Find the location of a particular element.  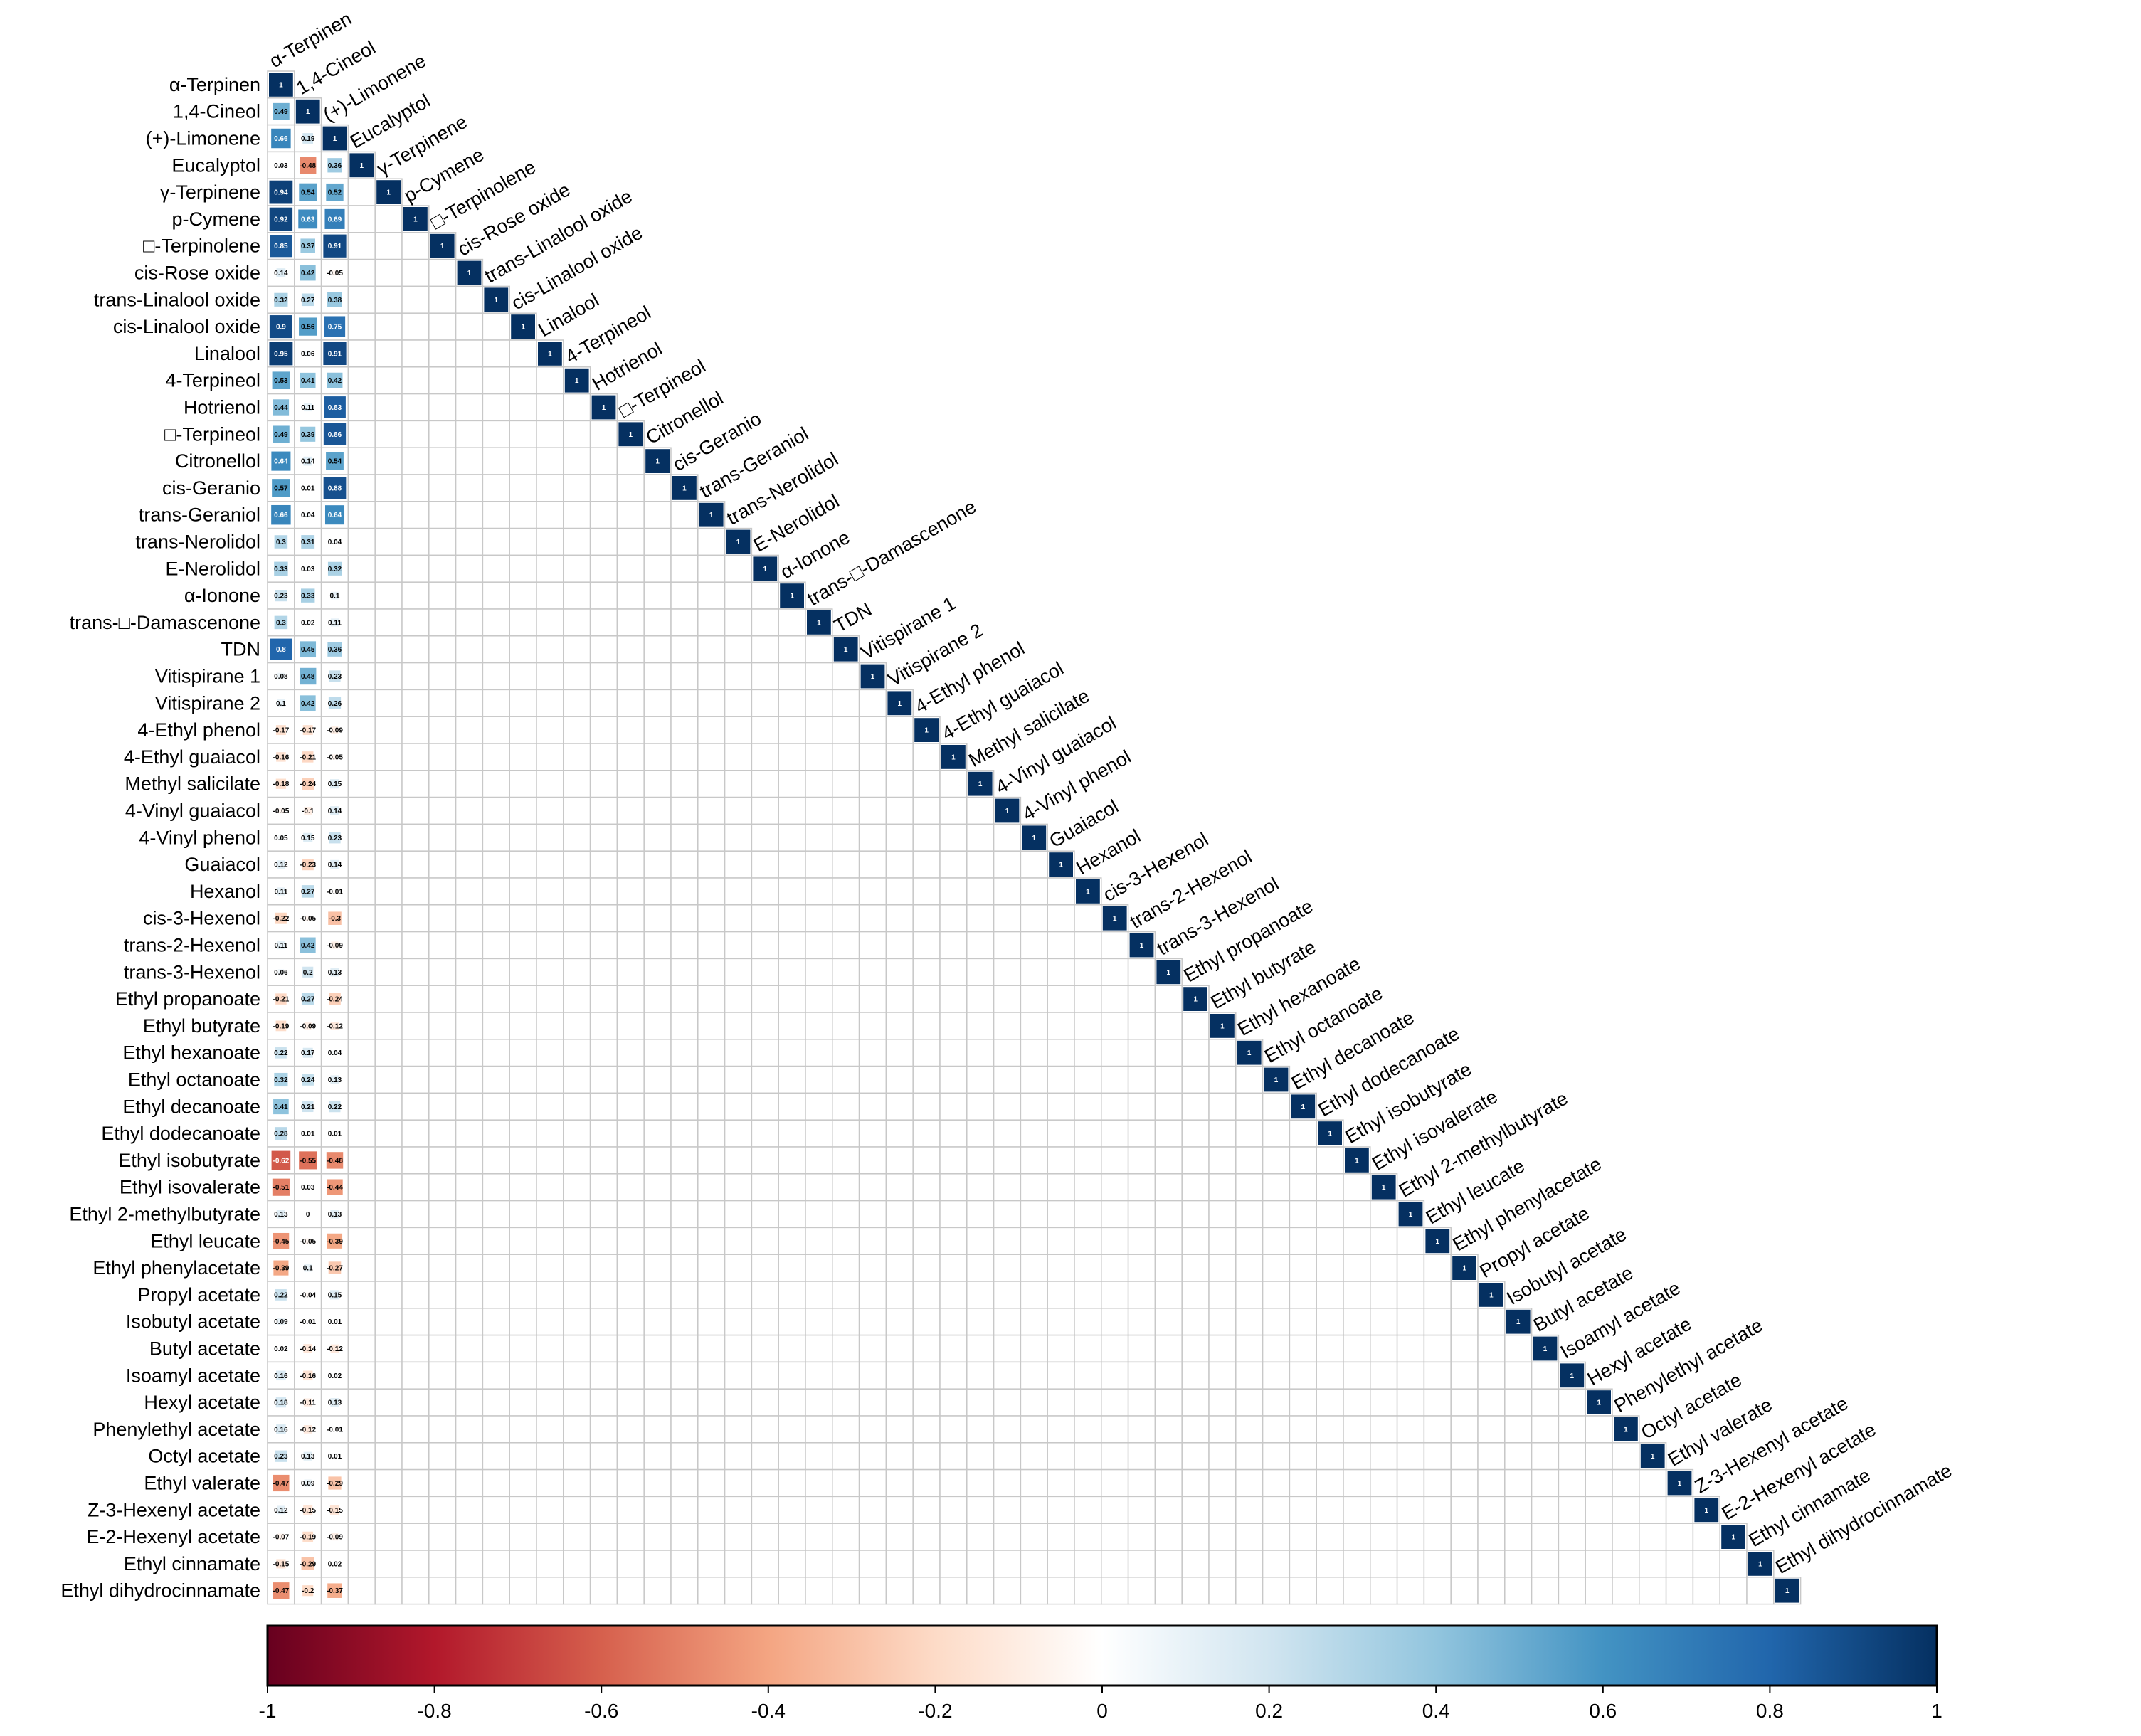

heatmap-cell-value: 0.03 is located at coordinates (308, 569).